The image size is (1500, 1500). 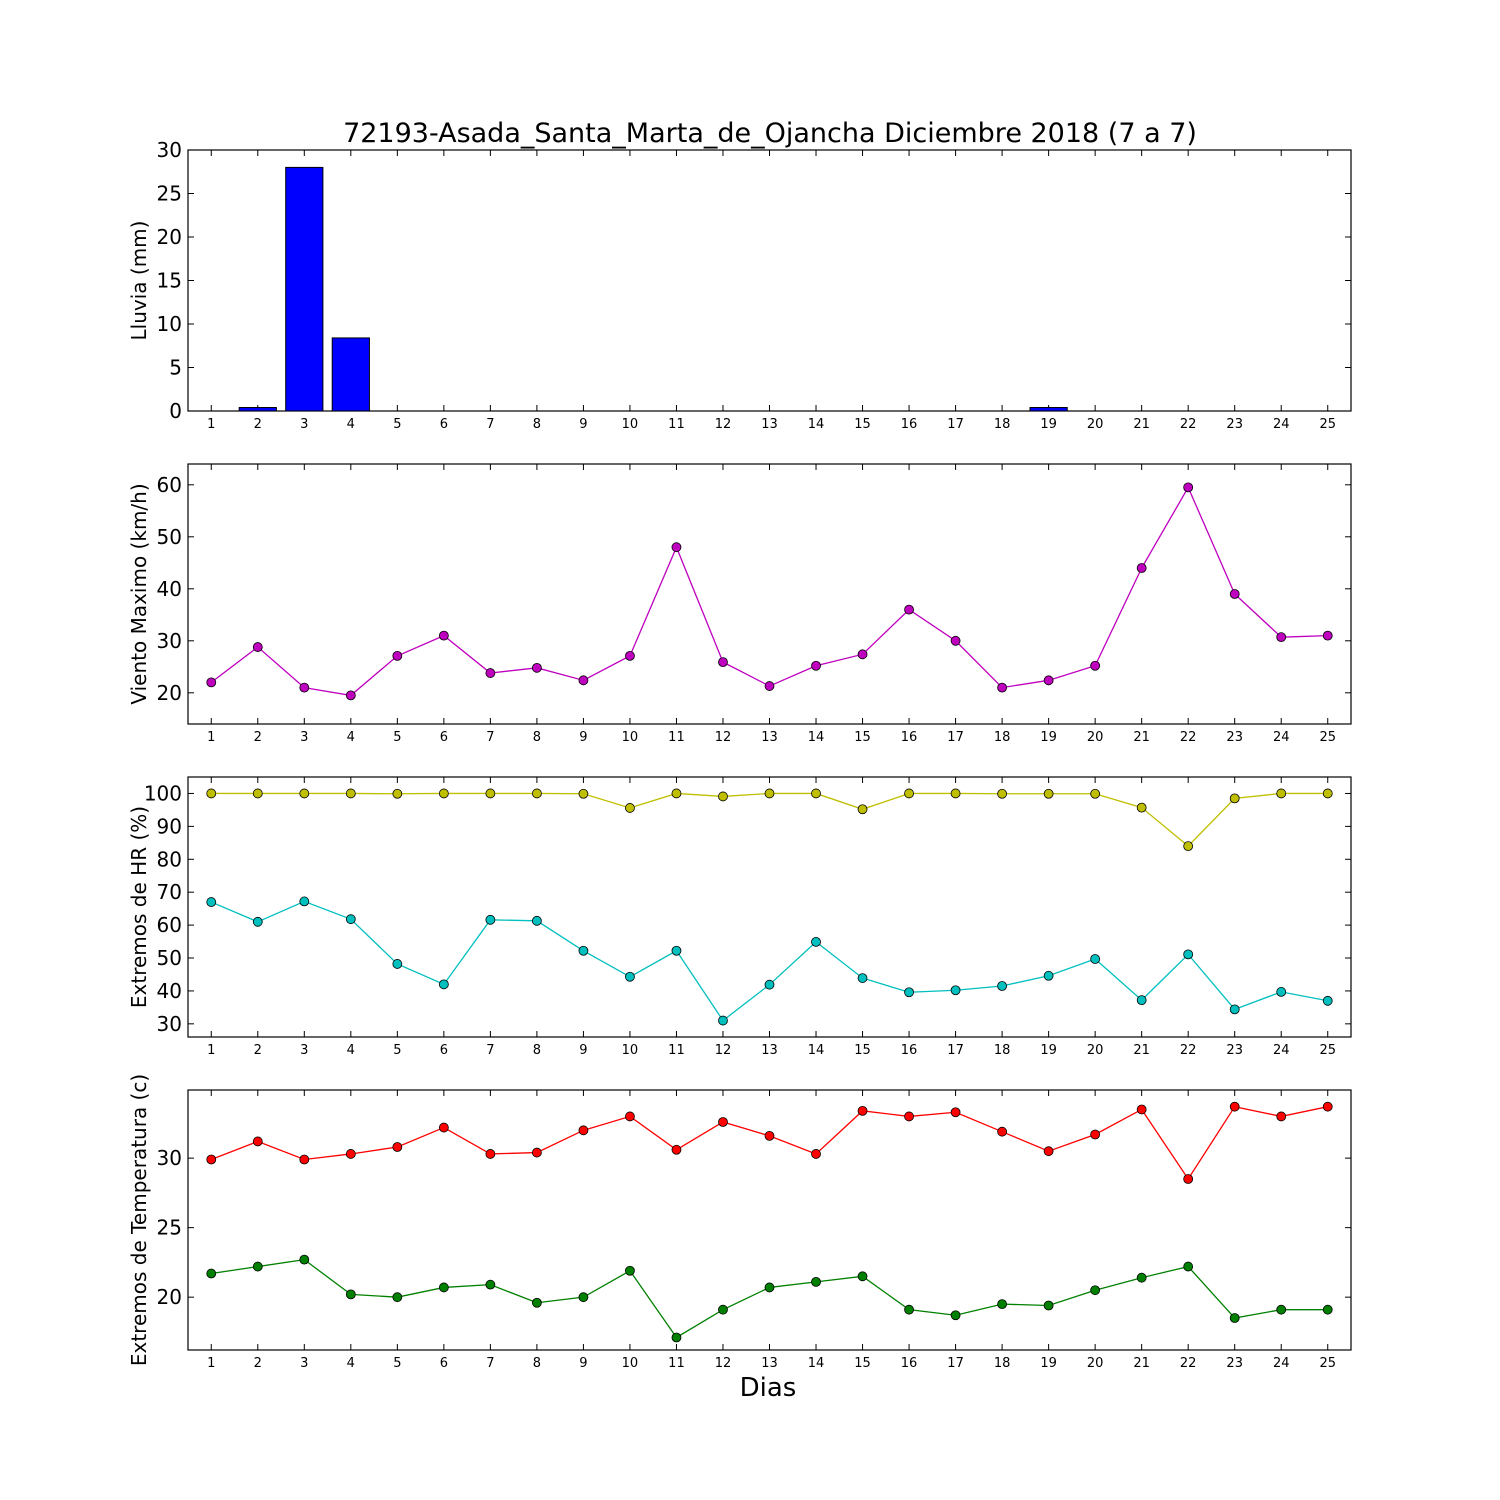 I want to click on x-tick-label: 4, so click(x=351, y=737).